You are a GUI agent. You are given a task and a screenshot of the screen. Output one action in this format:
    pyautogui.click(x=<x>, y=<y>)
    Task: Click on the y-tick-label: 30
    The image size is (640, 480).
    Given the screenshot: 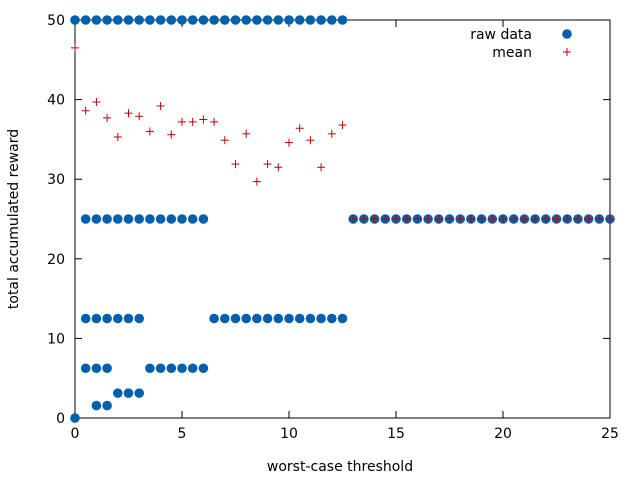 What is the action you would take?
    pyautogui.click(x=56, y=180)
    